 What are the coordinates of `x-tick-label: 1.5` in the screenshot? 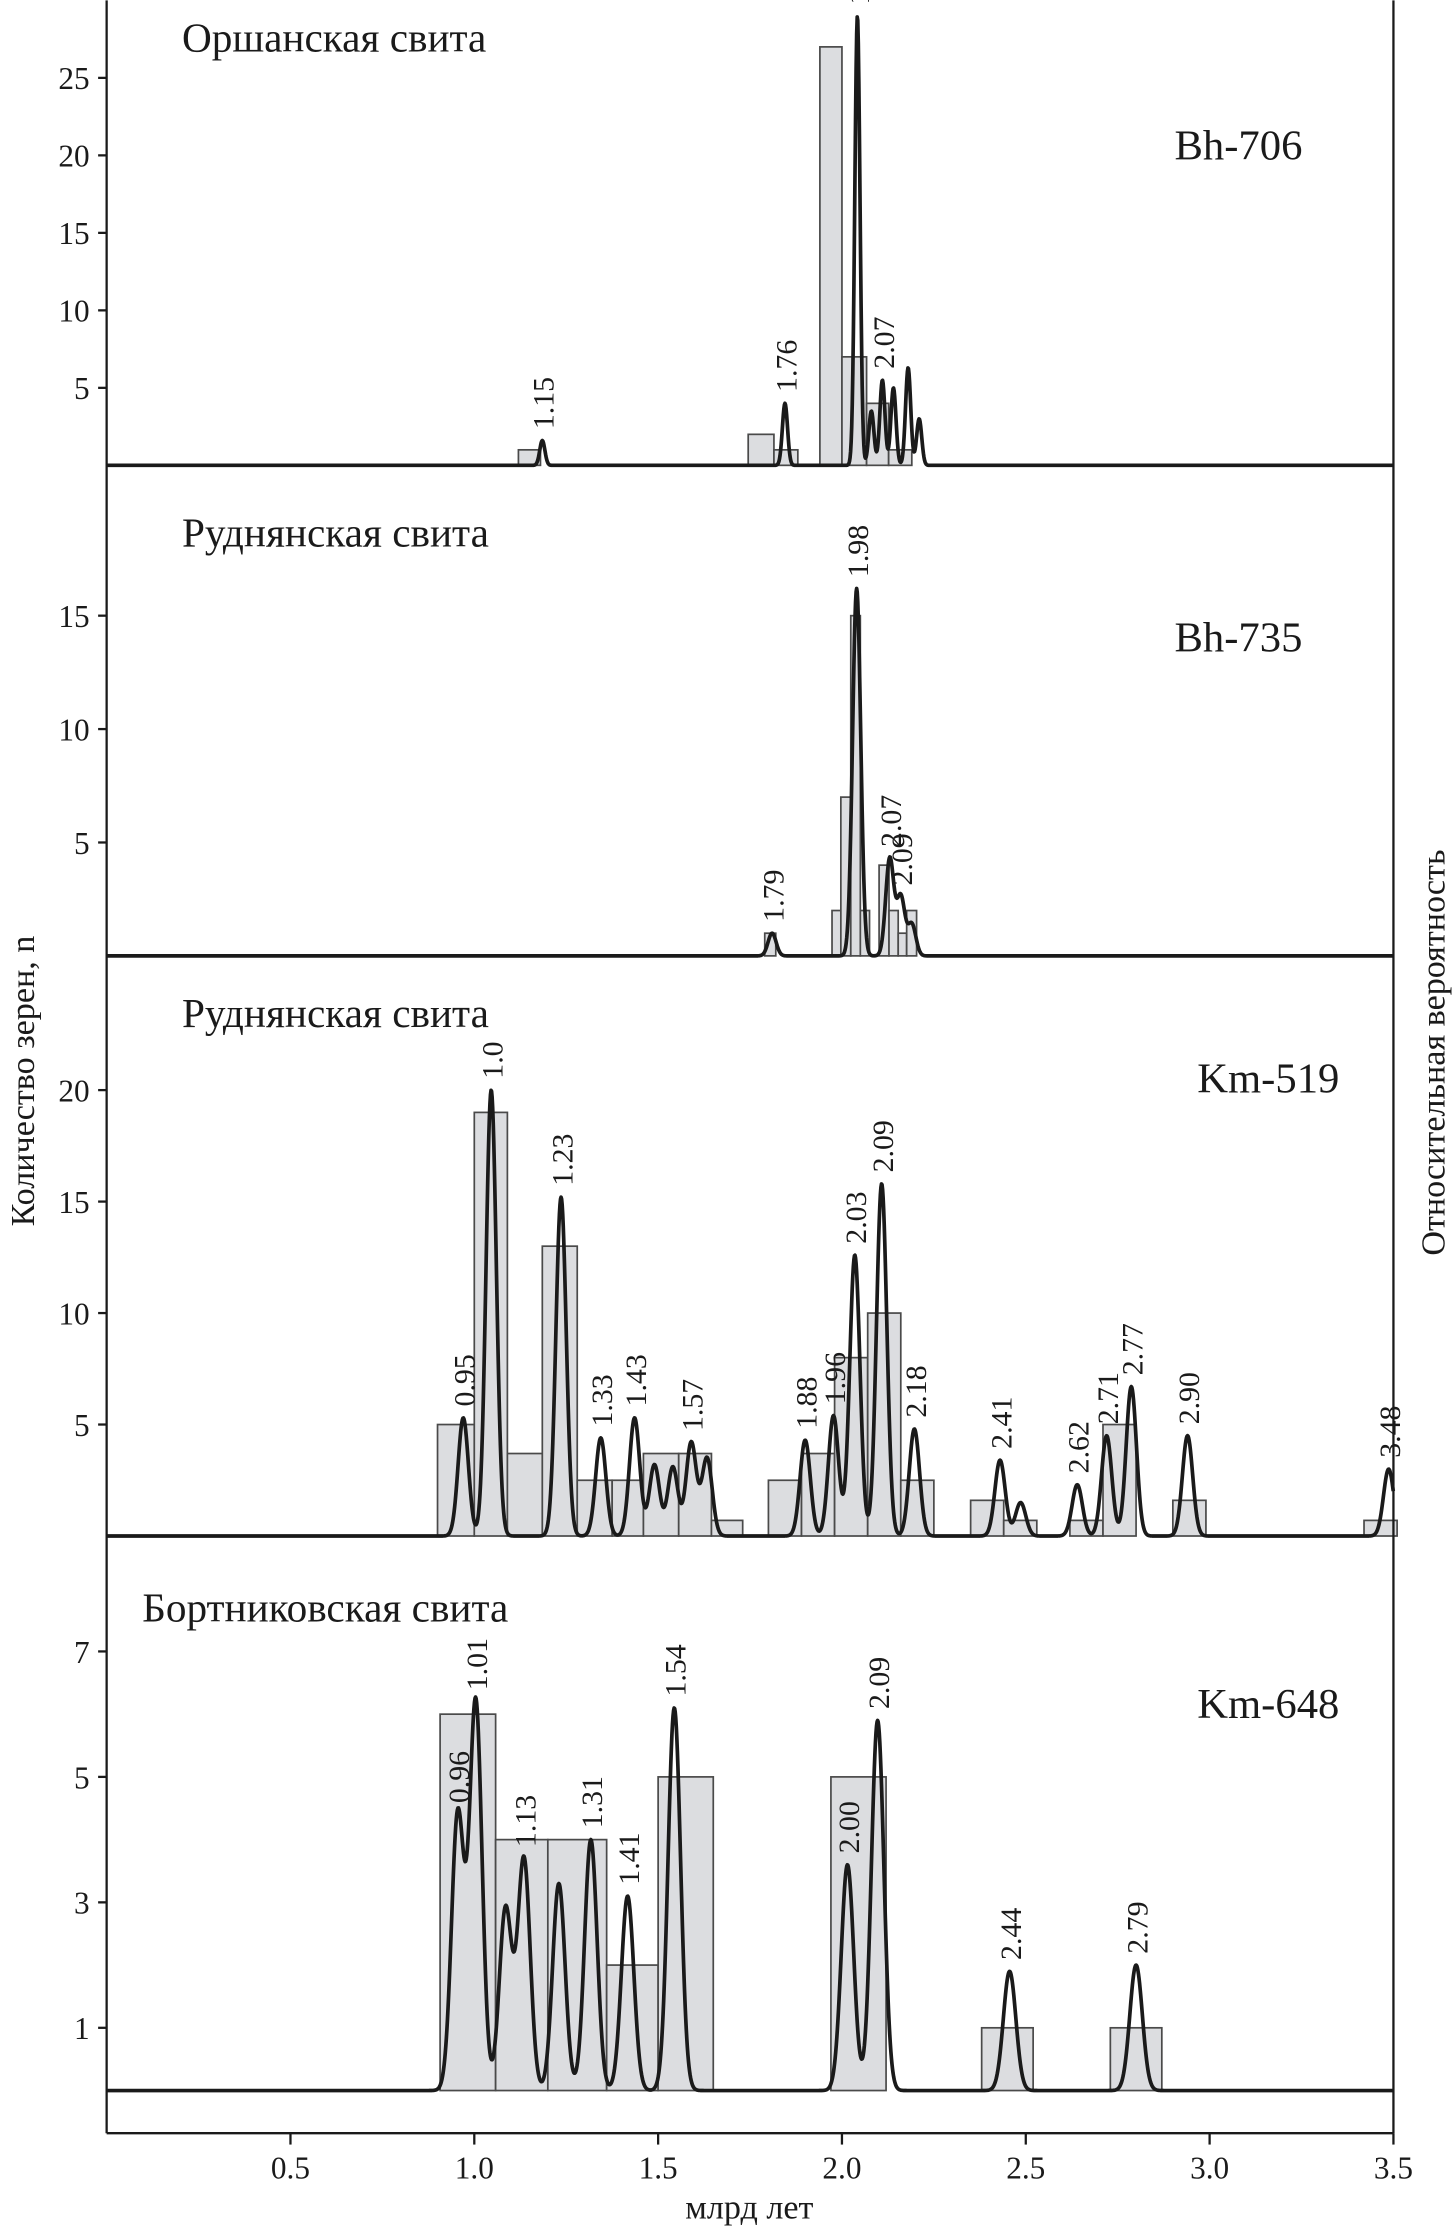 It's located at (658, 2168).